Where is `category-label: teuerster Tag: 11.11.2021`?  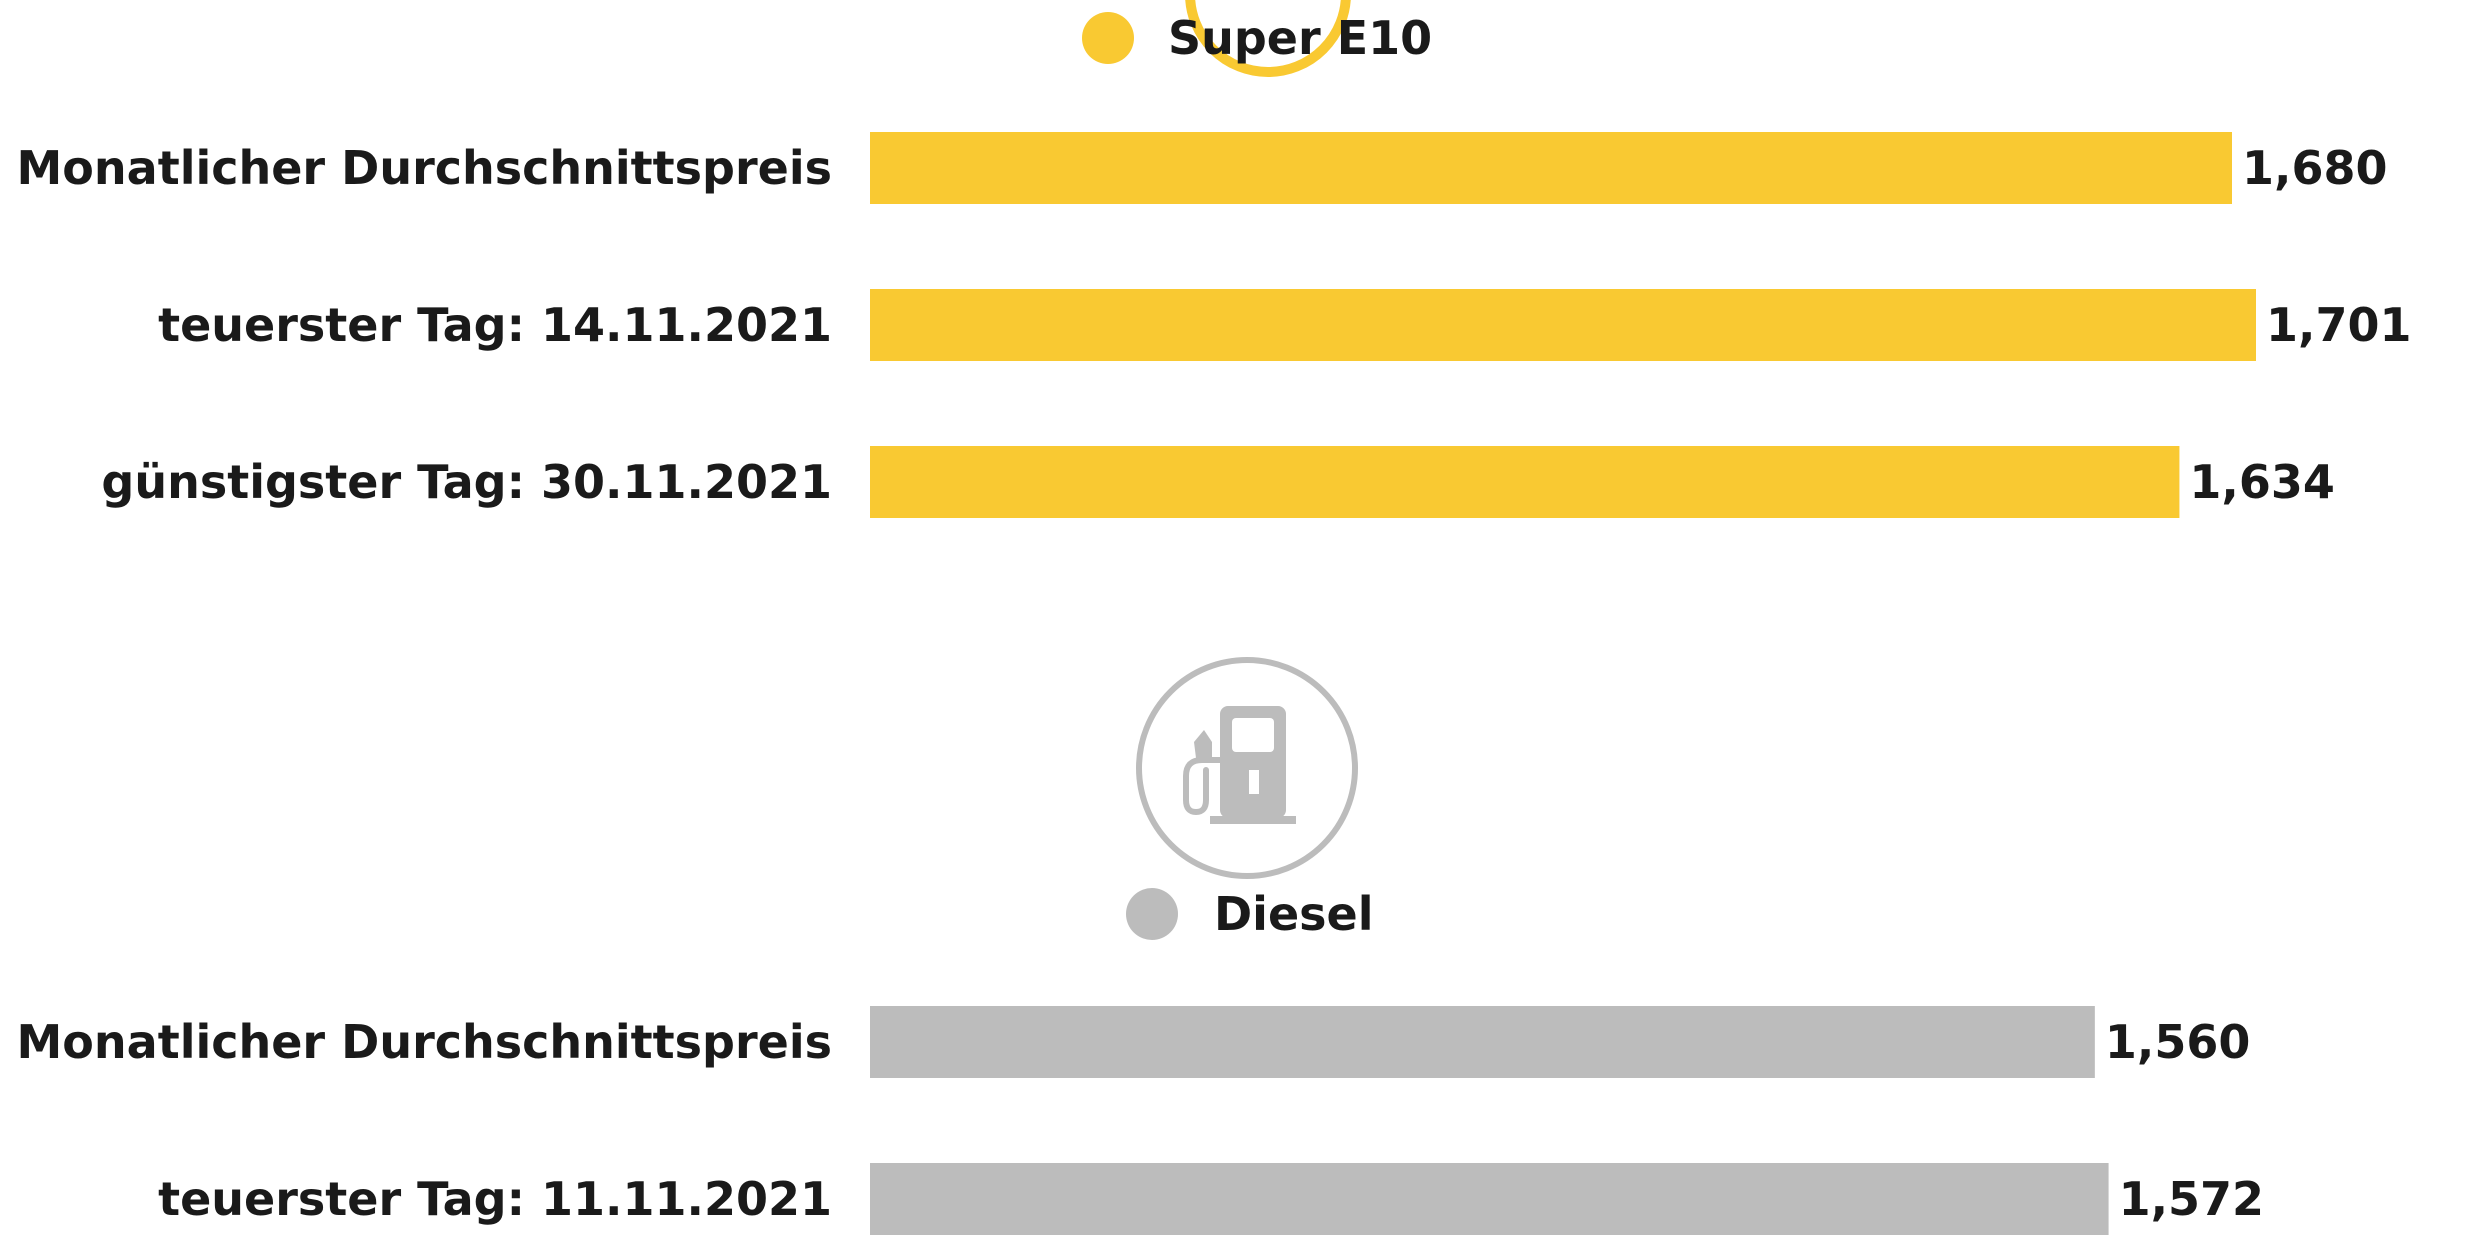
category-label: teuerster Tag: 11.11.2021 is located at coordinates (495, 1199).